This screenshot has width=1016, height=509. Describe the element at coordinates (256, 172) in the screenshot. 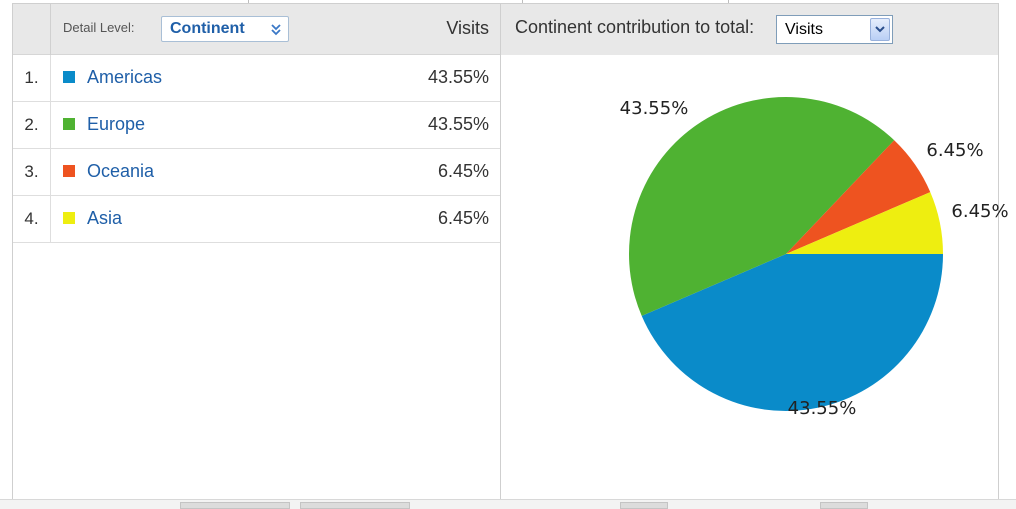

I see `table-row: 3. Oceania 6.45%` at that location.